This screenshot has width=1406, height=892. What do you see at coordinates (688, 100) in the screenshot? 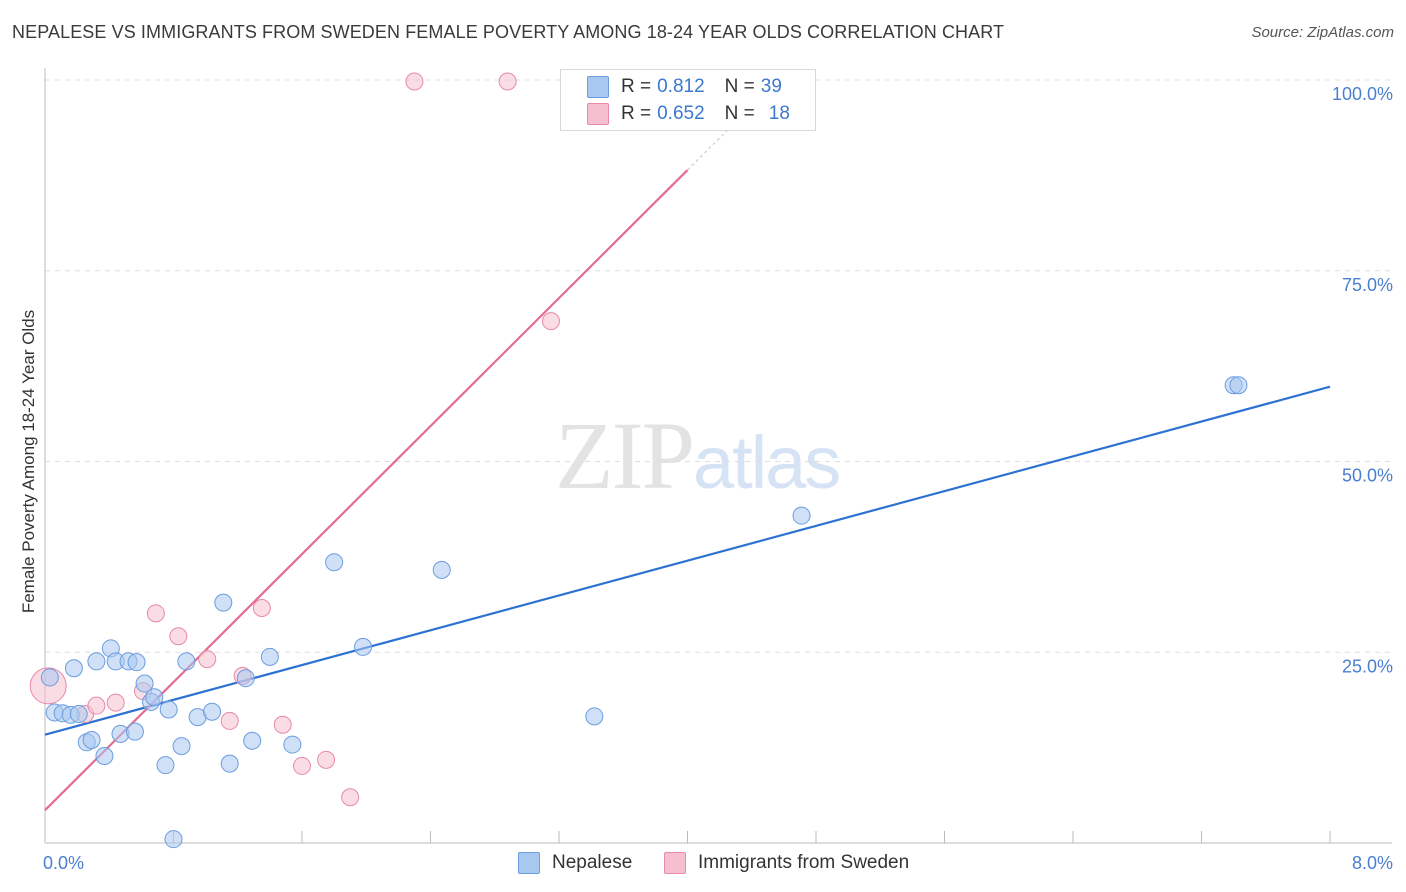
I see `stats-legend: R = 0.812 N = 39 R = 0.652 N = 18` at bounding box center [688, 100].